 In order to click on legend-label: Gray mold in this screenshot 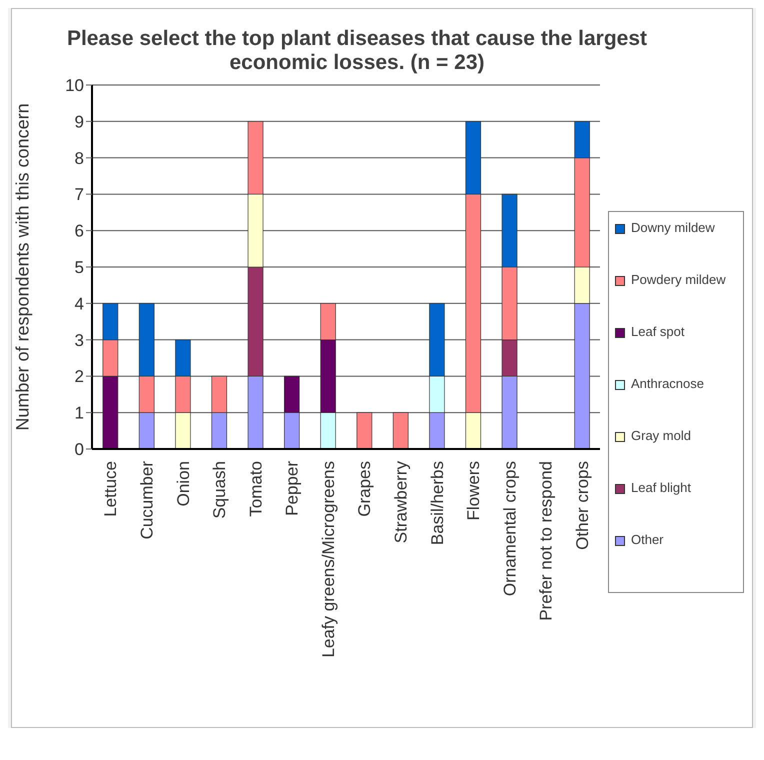, I will do `click(661, 435)`.